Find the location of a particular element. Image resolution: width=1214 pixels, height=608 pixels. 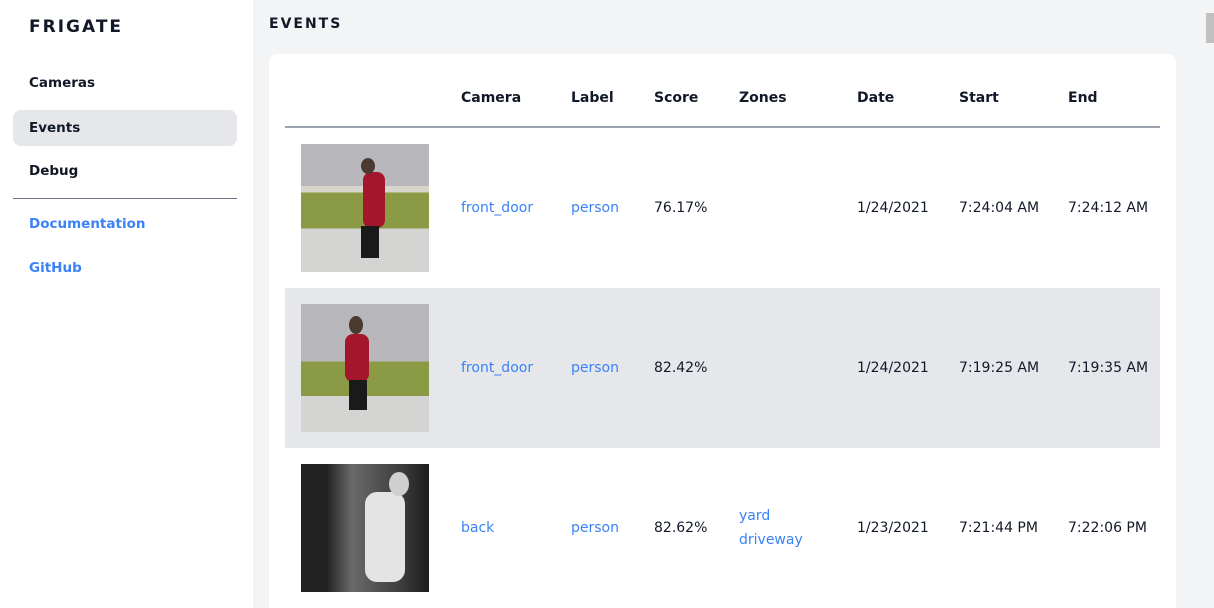

header-score: Score is located at coordinates (676, 98).